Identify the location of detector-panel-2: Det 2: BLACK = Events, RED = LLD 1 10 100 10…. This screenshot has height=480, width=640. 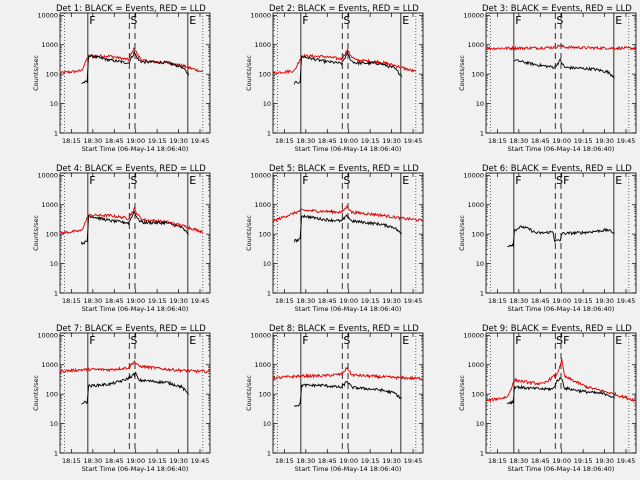
(334, 78).